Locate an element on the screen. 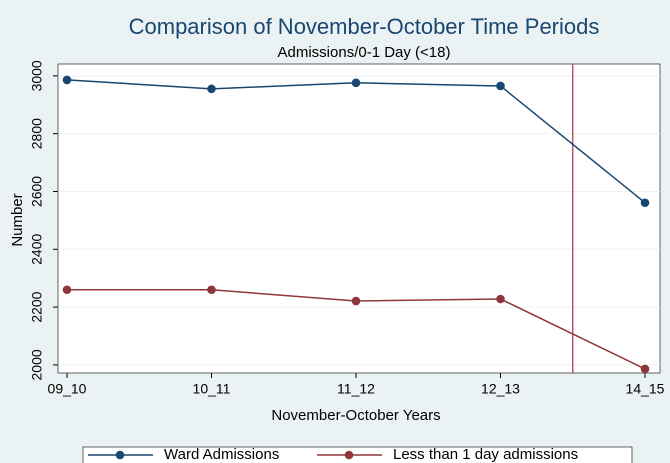 Image resolution: width=670 pixels, height=463 pixels. chart-subtitle: Admissions/0-1 Day (<18) is located at coordinates (364, 52).